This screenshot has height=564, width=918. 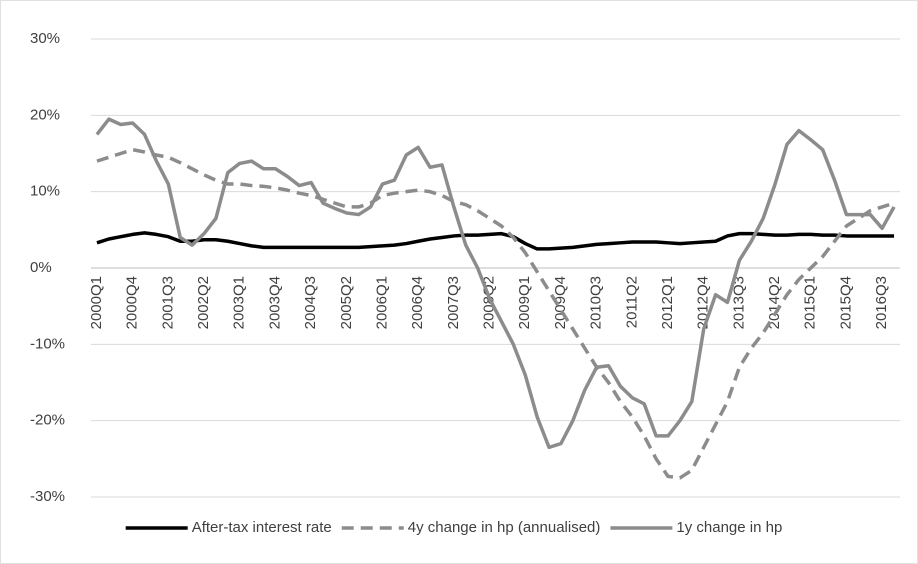 What do you see at coordinates (167, 302) in the screenshot?
I see `x-tick-label: 2001Q3` at bounding box center [167, 302].